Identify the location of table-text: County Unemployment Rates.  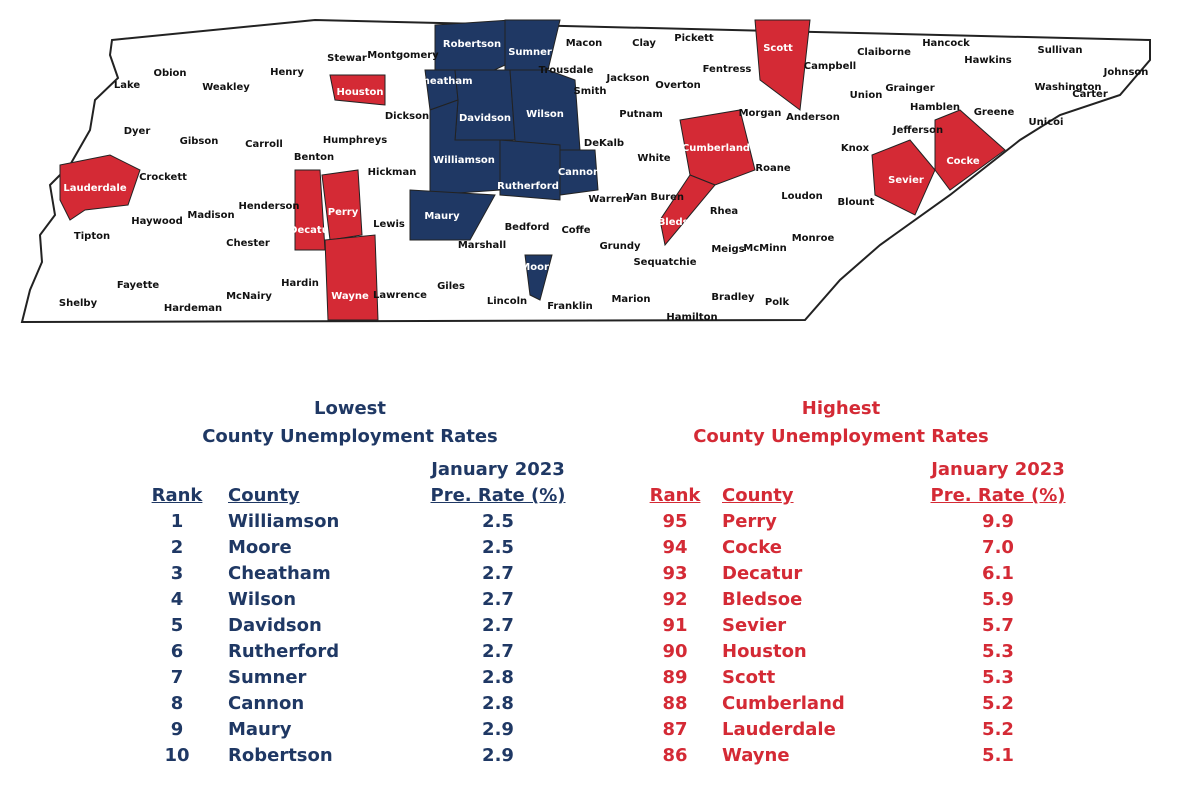
(841, 436).